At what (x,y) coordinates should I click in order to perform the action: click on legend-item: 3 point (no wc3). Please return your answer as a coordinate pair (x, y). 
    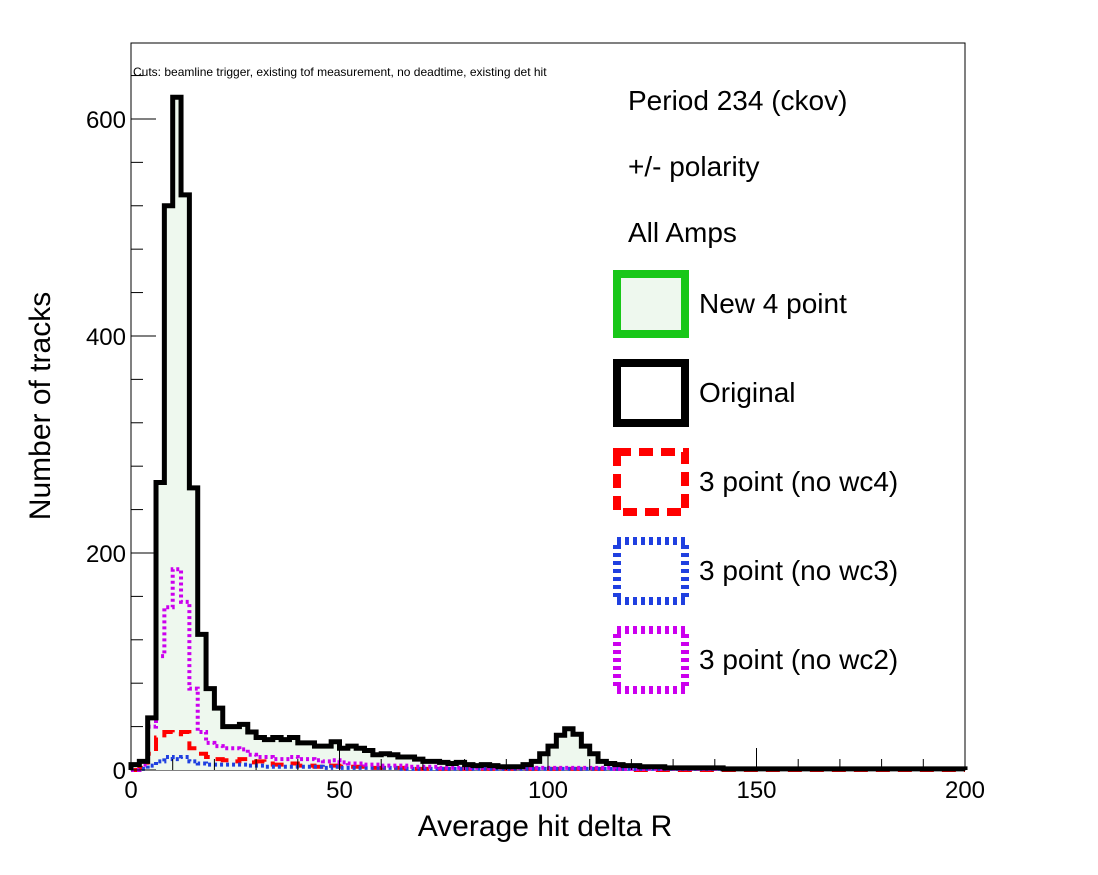
    Looking at the image, I should click on (755, 571).